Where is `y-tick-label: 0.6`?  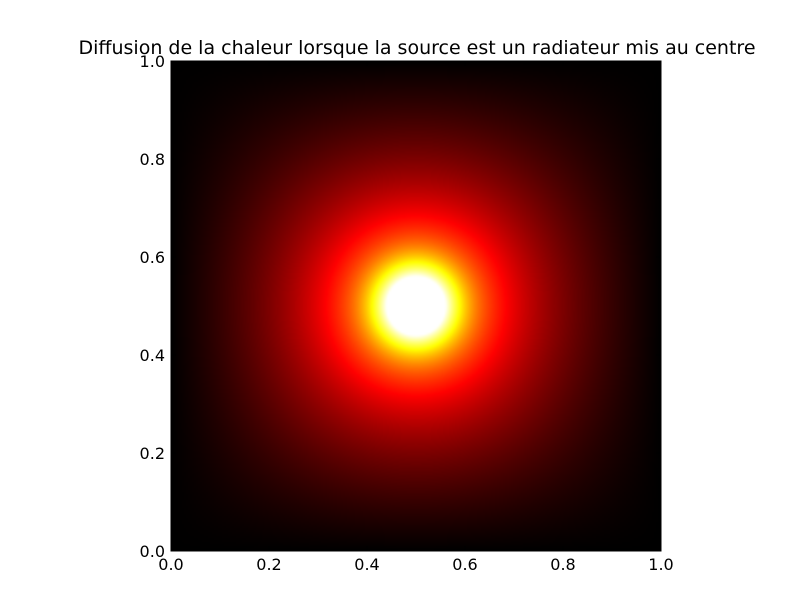 y-tick-label: 0.6 is located at coordinates (152, 257).